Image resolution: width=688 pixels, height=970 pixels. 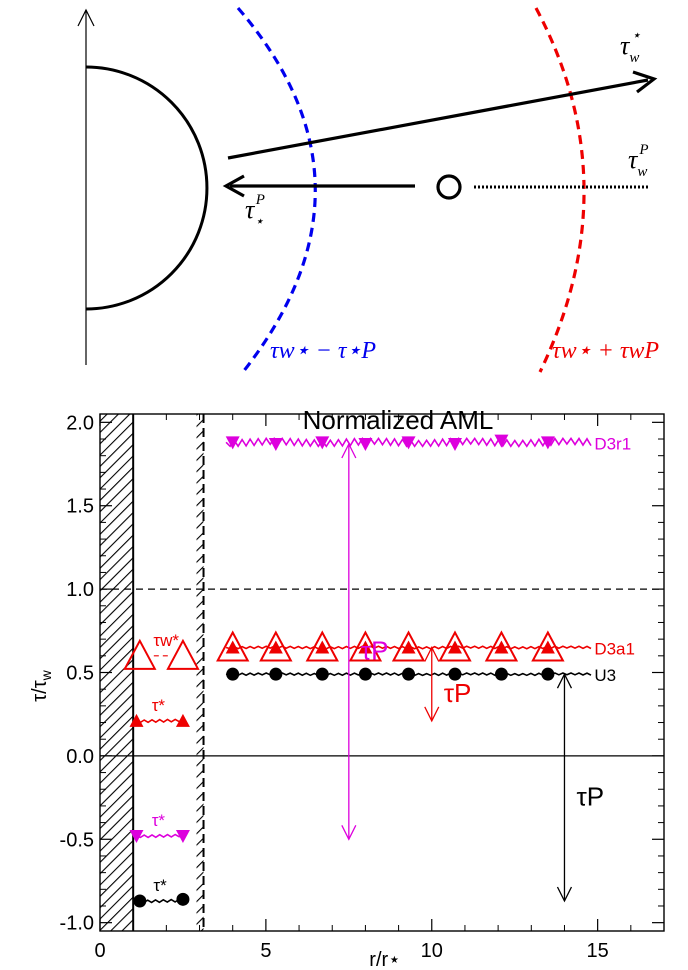 What do you see at coordinates (99, 951) in the screenshot?
I see `x-tick-label: 0` at bounding box center [99, 951].